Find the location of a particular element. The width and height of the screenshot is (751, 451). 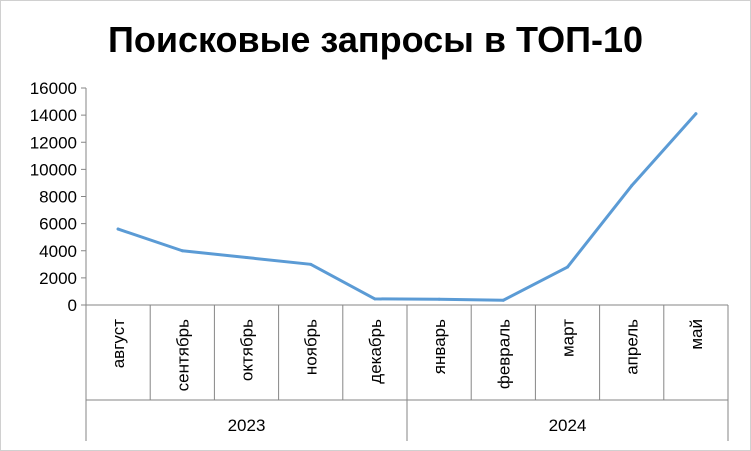

x-group-label: 2024 is located at coordinates (568, 425).